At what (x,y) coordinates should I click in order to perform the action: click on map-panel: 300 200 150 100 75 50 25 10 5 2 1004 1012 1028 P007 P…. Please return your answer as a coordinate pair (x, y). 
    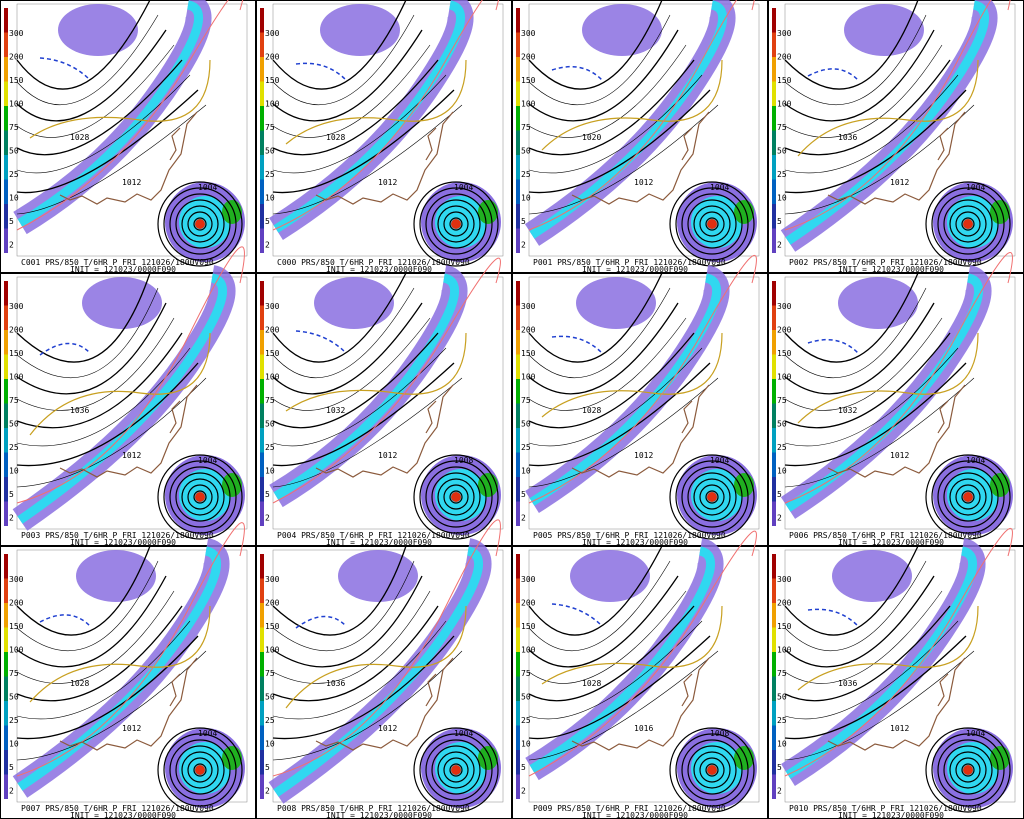
    Looking at the image, I should click on (128, 670).